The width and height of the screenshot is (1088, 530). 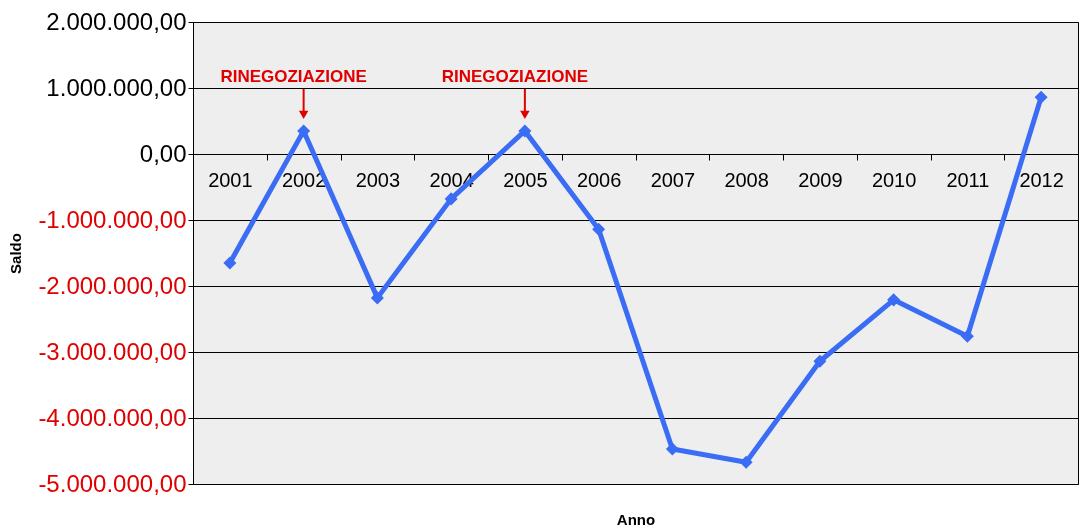 I want to click on x-tick-label: 2003, so click(x=378, y=179).